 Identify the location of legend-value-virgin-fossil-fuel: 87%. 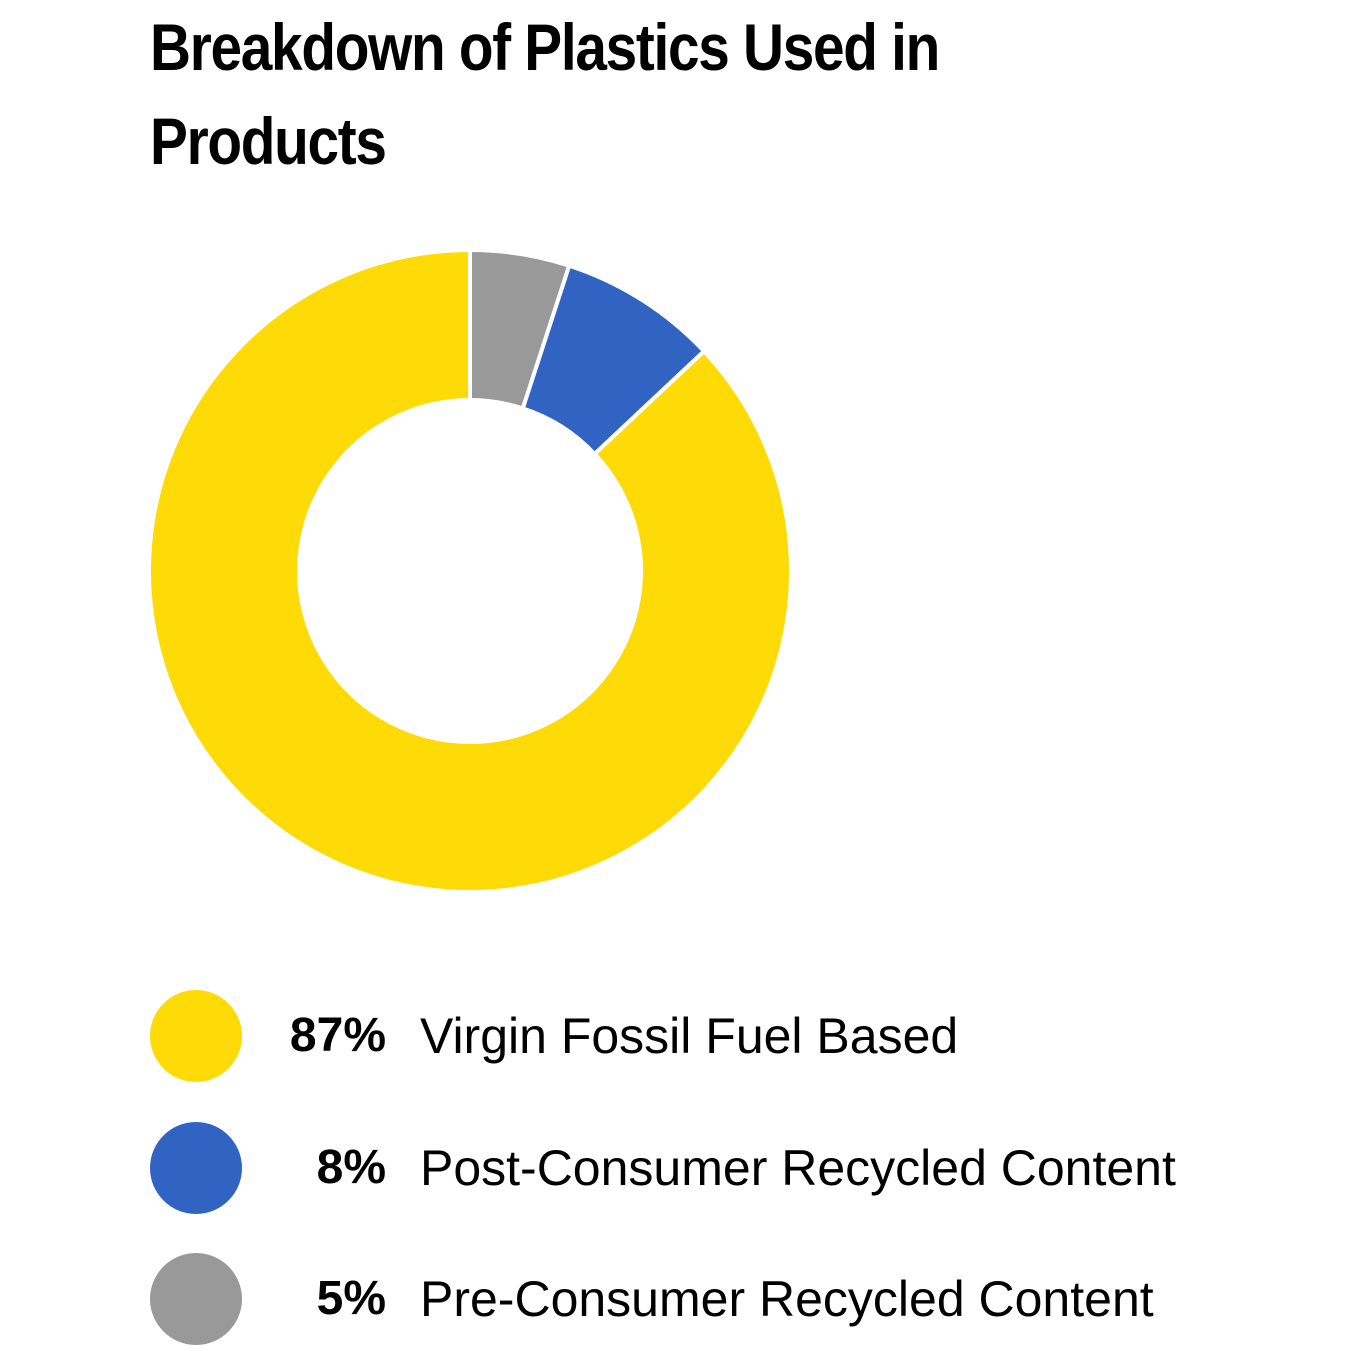
(337, 1035).